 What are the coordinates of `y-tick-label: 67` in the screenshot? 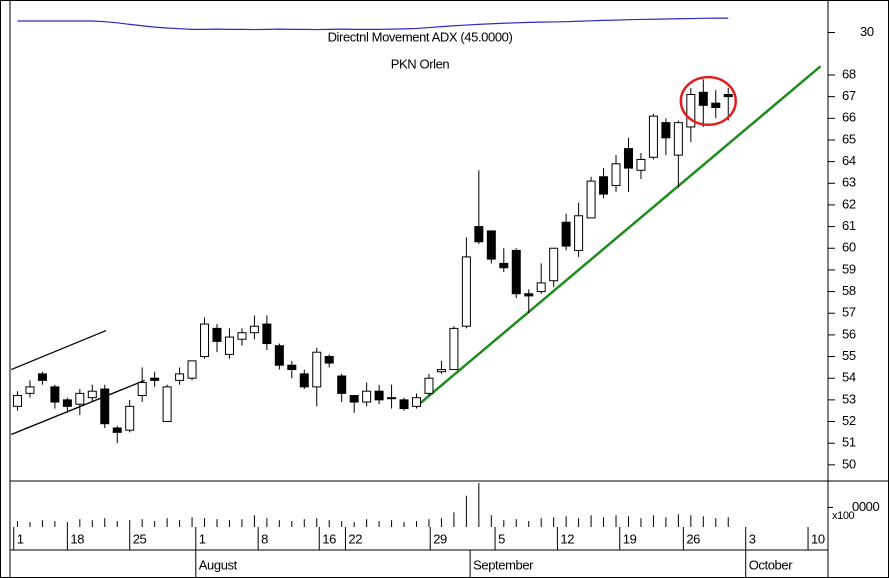 It's located at (849, 95).